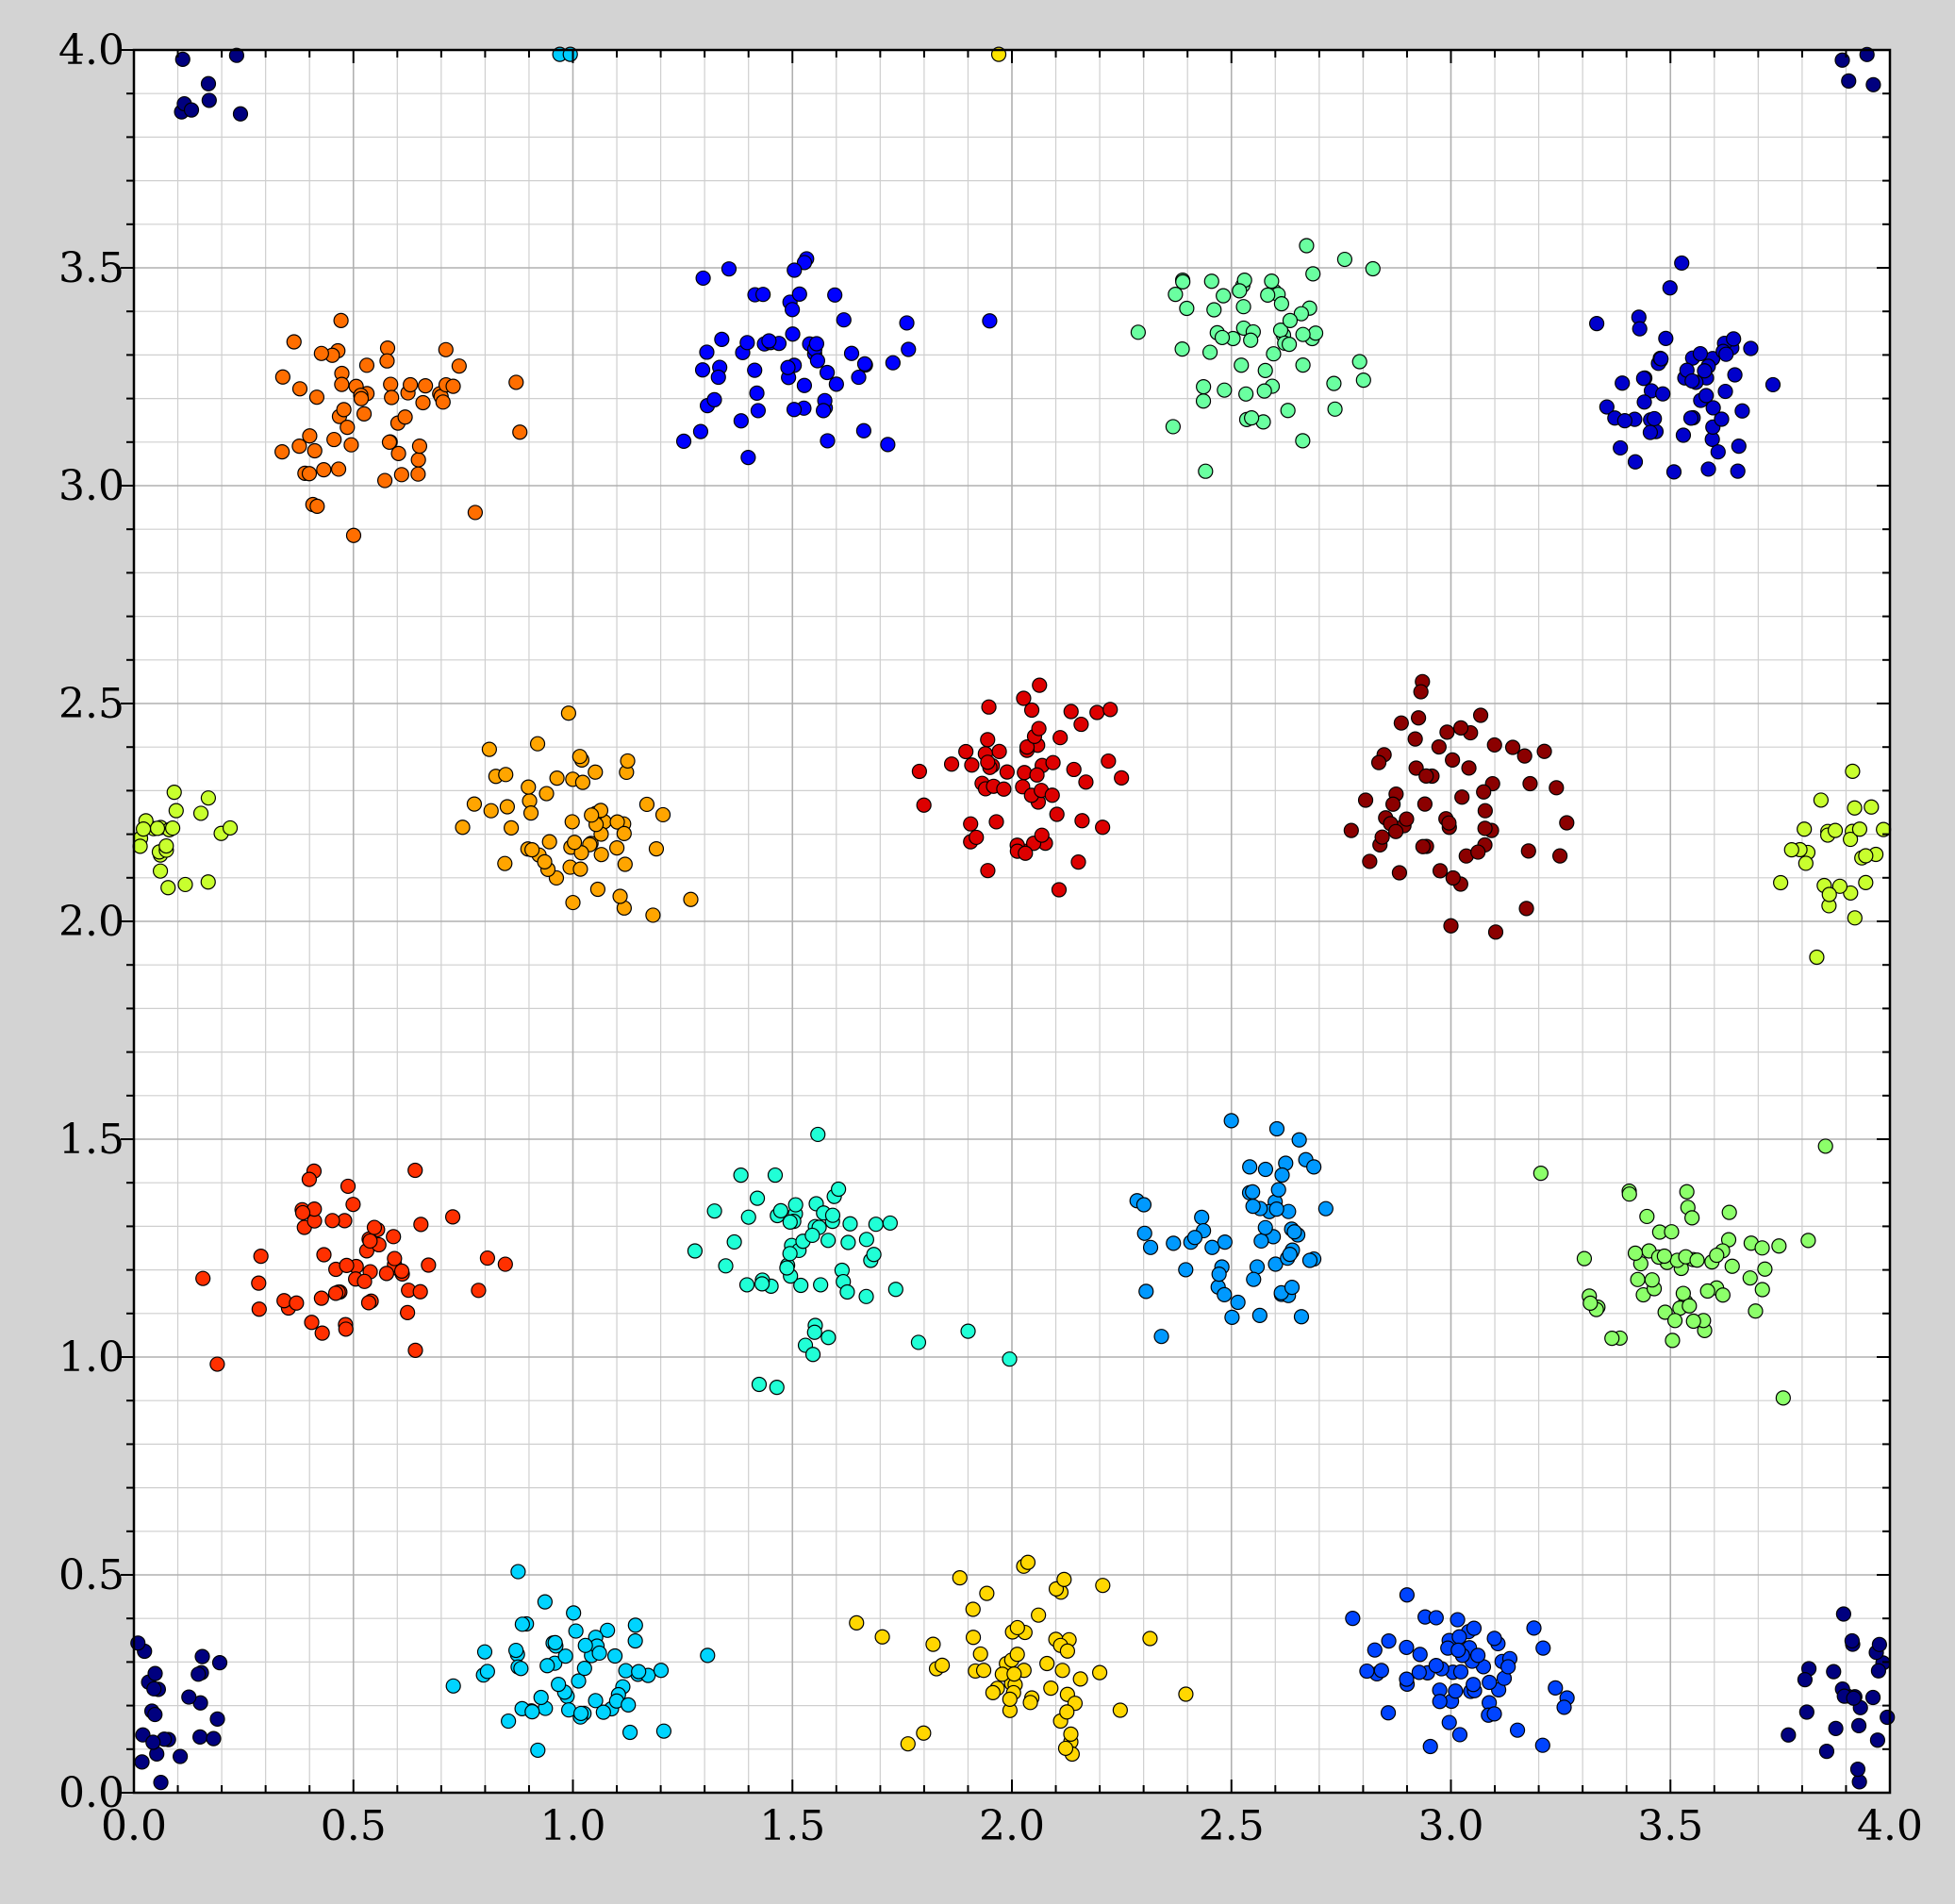 Image resolution: width=1955 pixels, height=1904 pixels. What do you see at coordinates (91, 486) in the screenshot?
I see `y-tick-label: 3.0` at bounding box center [91, 486].